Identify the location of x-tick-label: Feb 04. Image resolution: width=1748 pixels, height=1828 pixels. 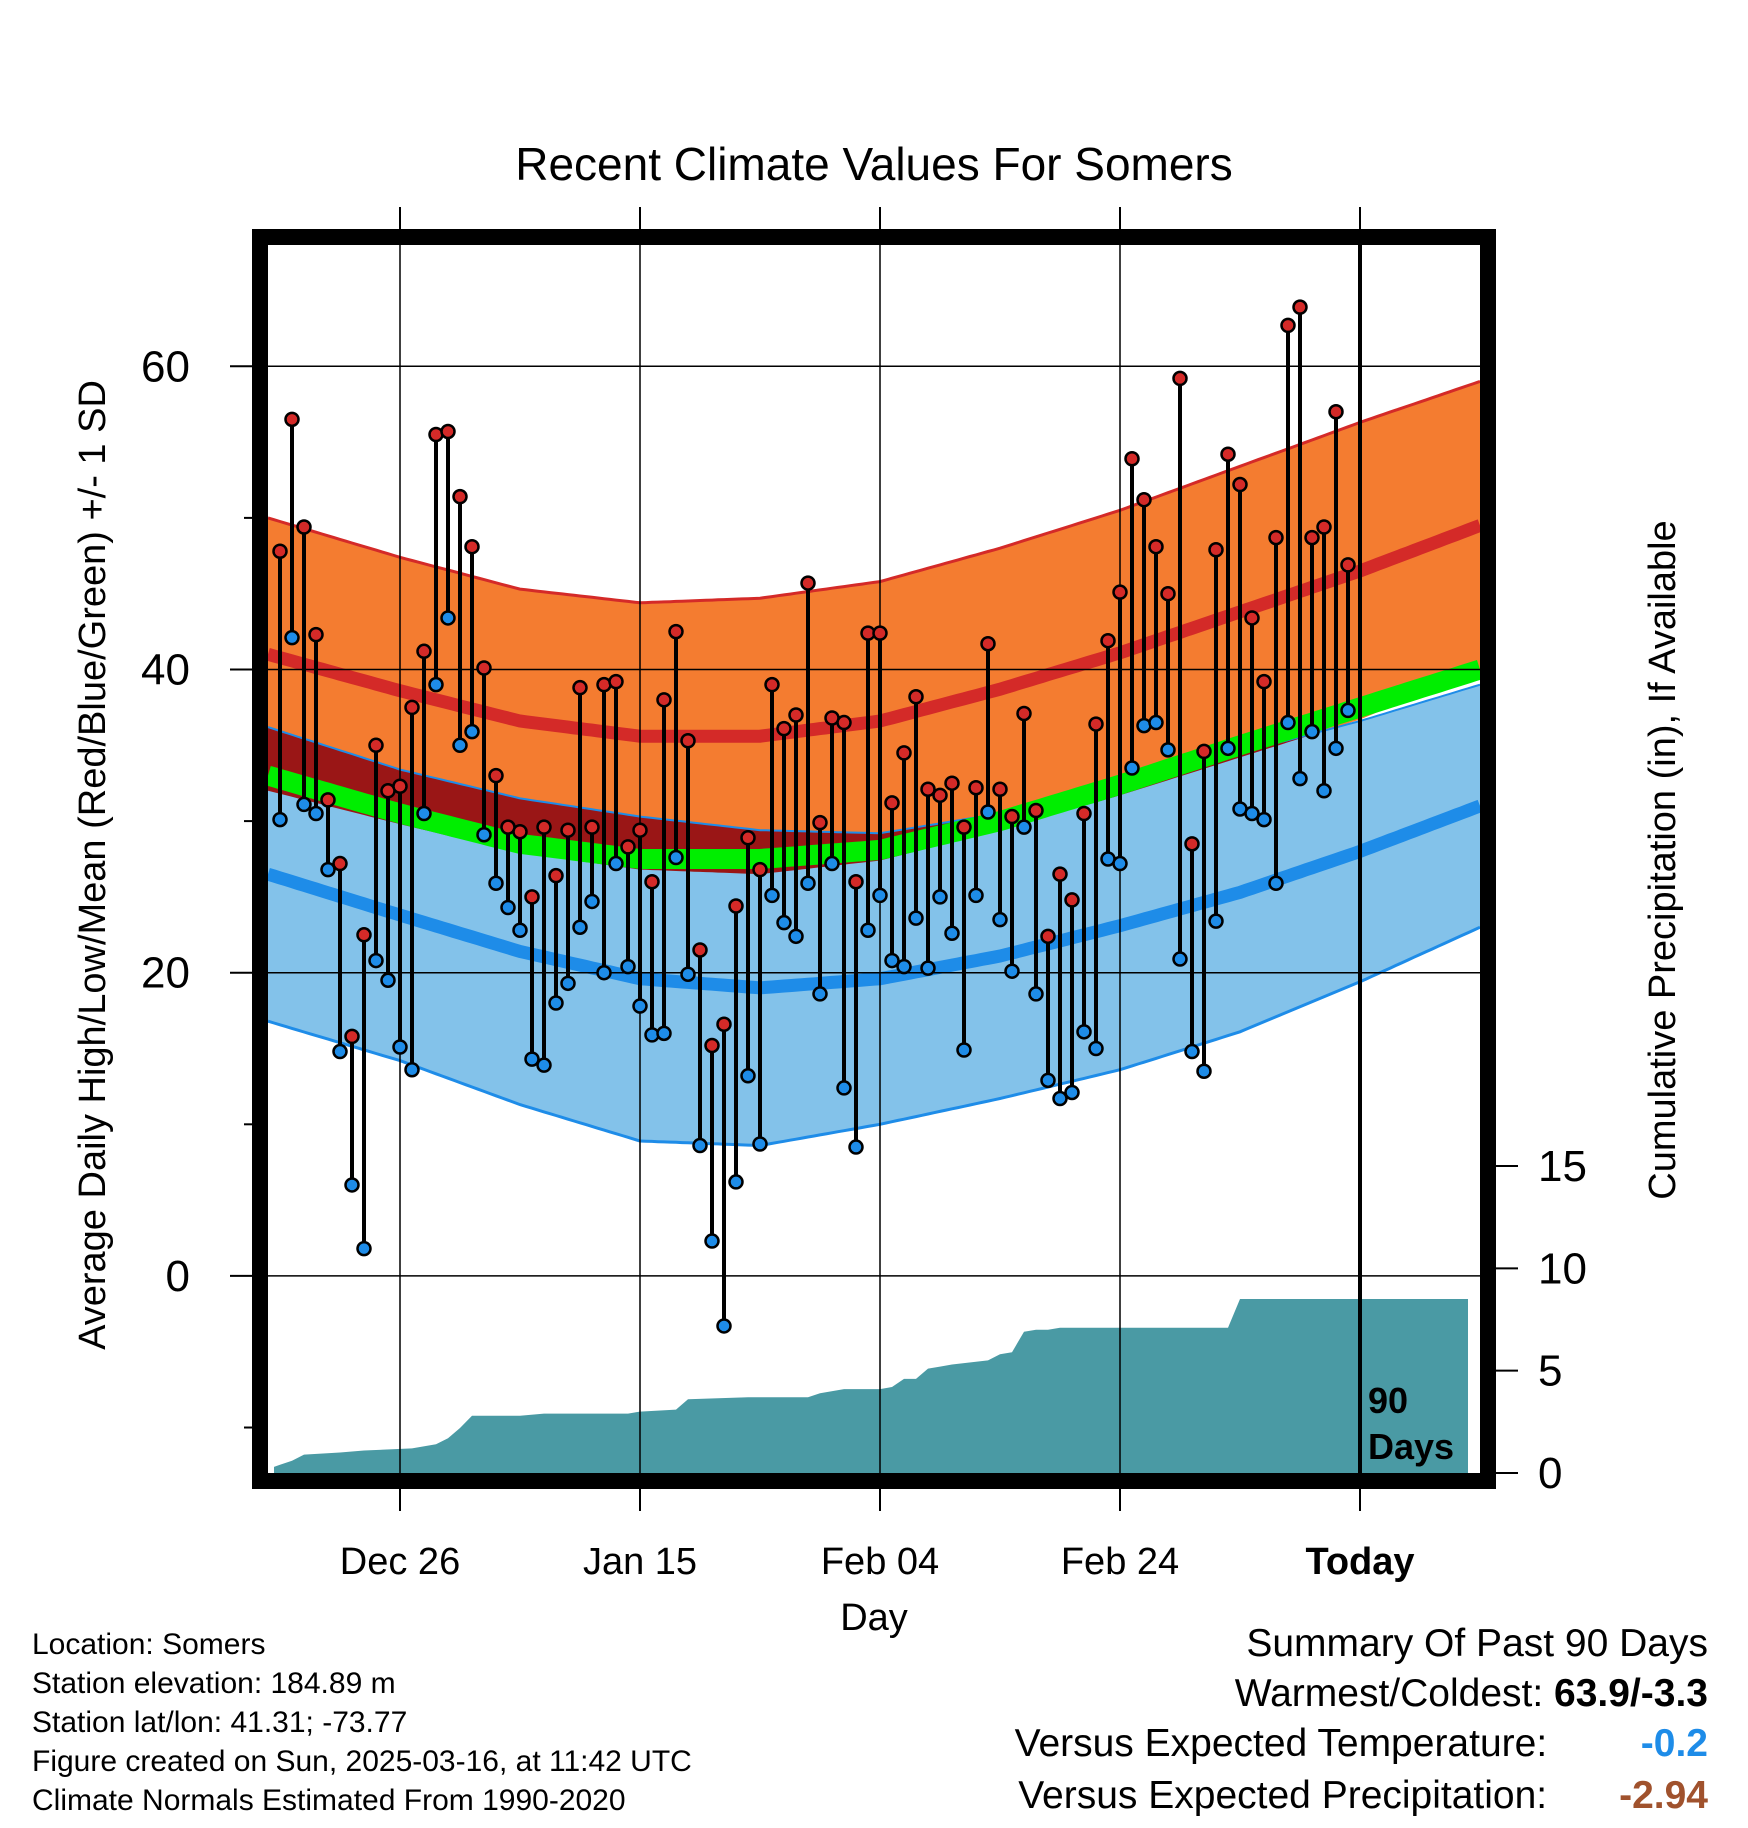
(880, 1562).